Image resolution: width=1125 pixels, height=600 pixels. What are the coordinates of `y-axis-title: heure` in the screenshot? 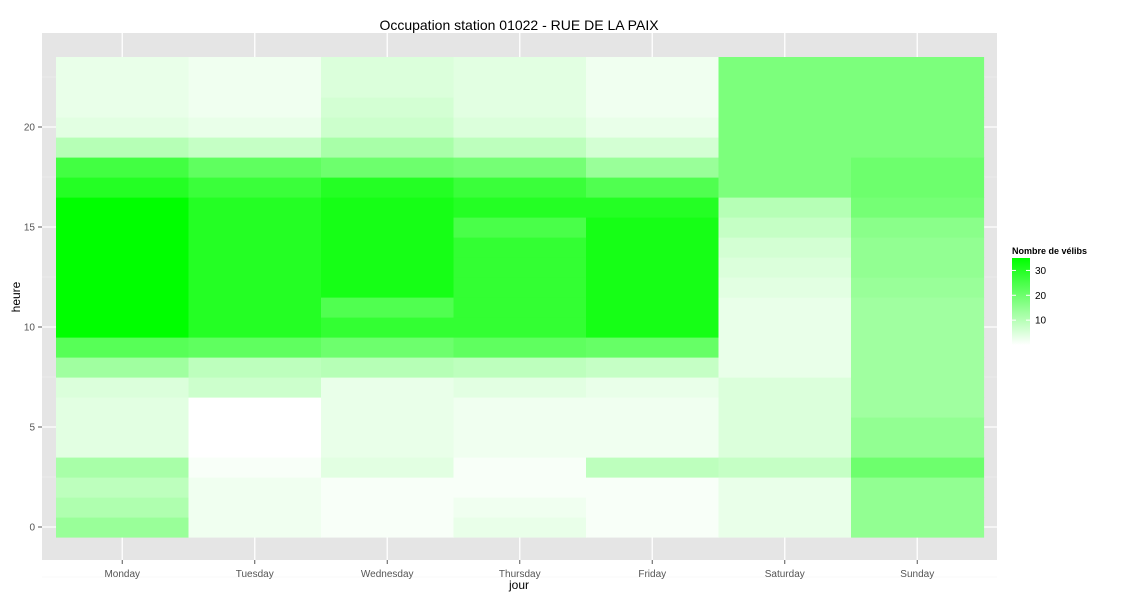 It's located at (16, 296).